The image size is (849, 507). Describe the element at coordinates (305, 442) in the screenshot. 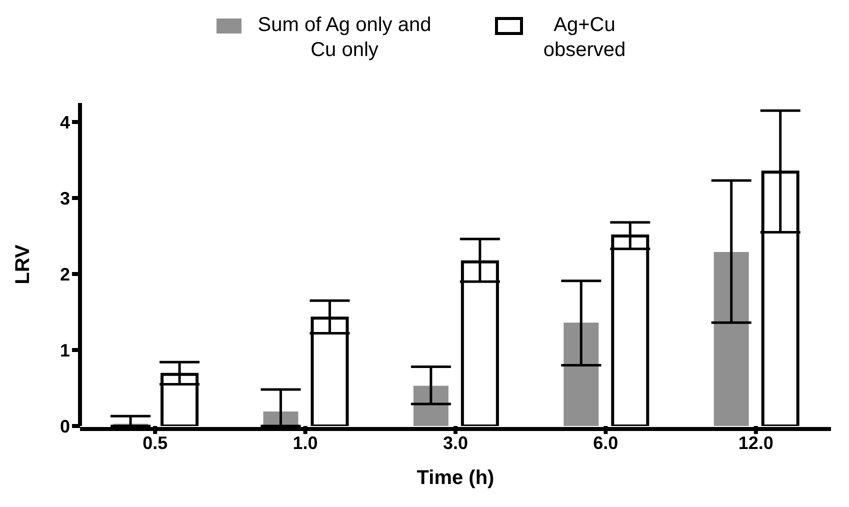

I see `x-tick-label: 1.0` at that location.